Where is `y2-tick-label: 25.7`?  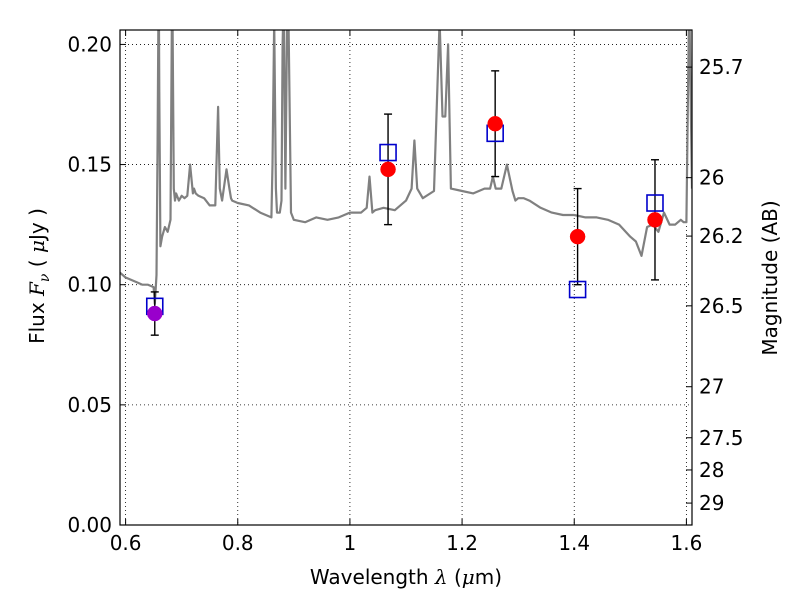 y2-tick-label: 25.7 is located at coordinates (721, 67).